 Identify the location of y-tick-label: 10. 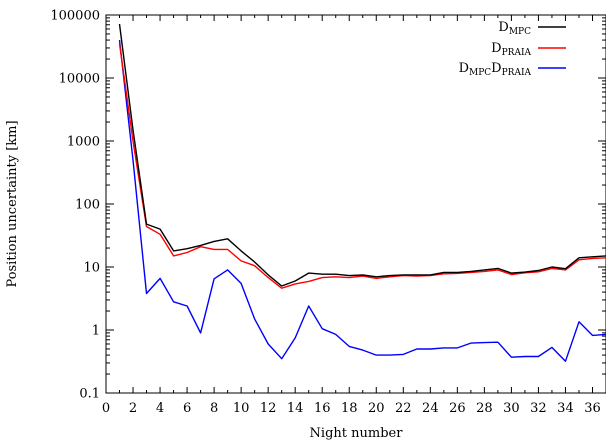
(91, 268).